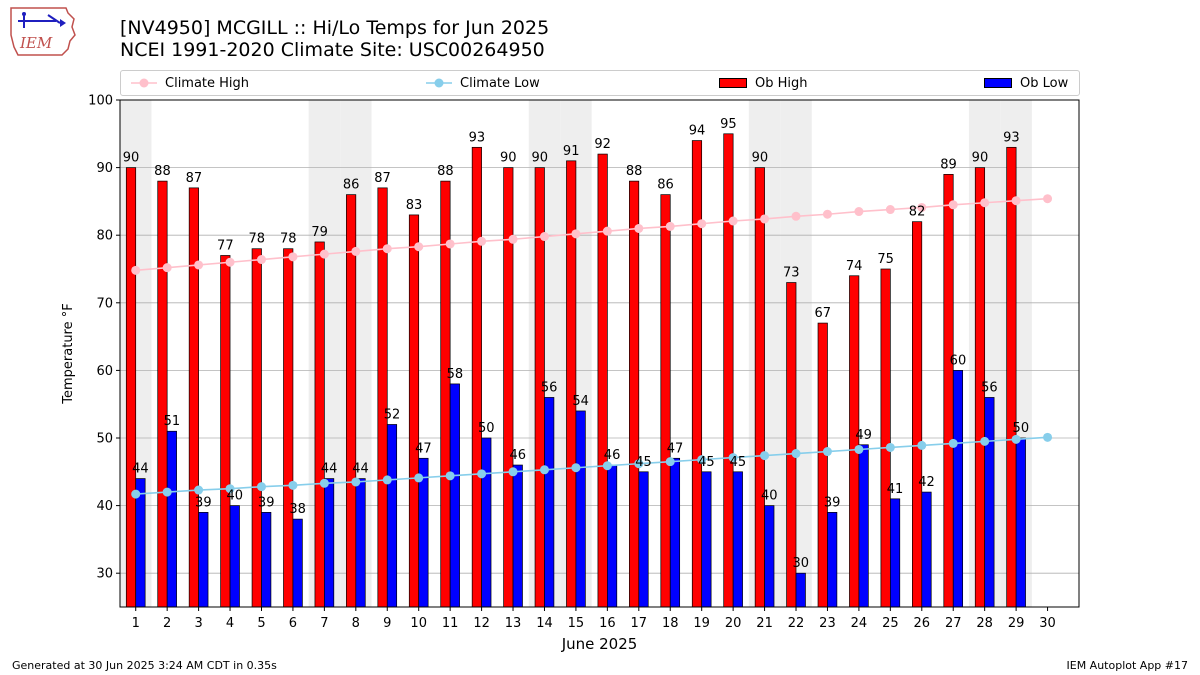  What do you see at coordinates (764, 623) in the screenshot?
I see `x-tick-label-21: 21` at bounding box center [764, 623].